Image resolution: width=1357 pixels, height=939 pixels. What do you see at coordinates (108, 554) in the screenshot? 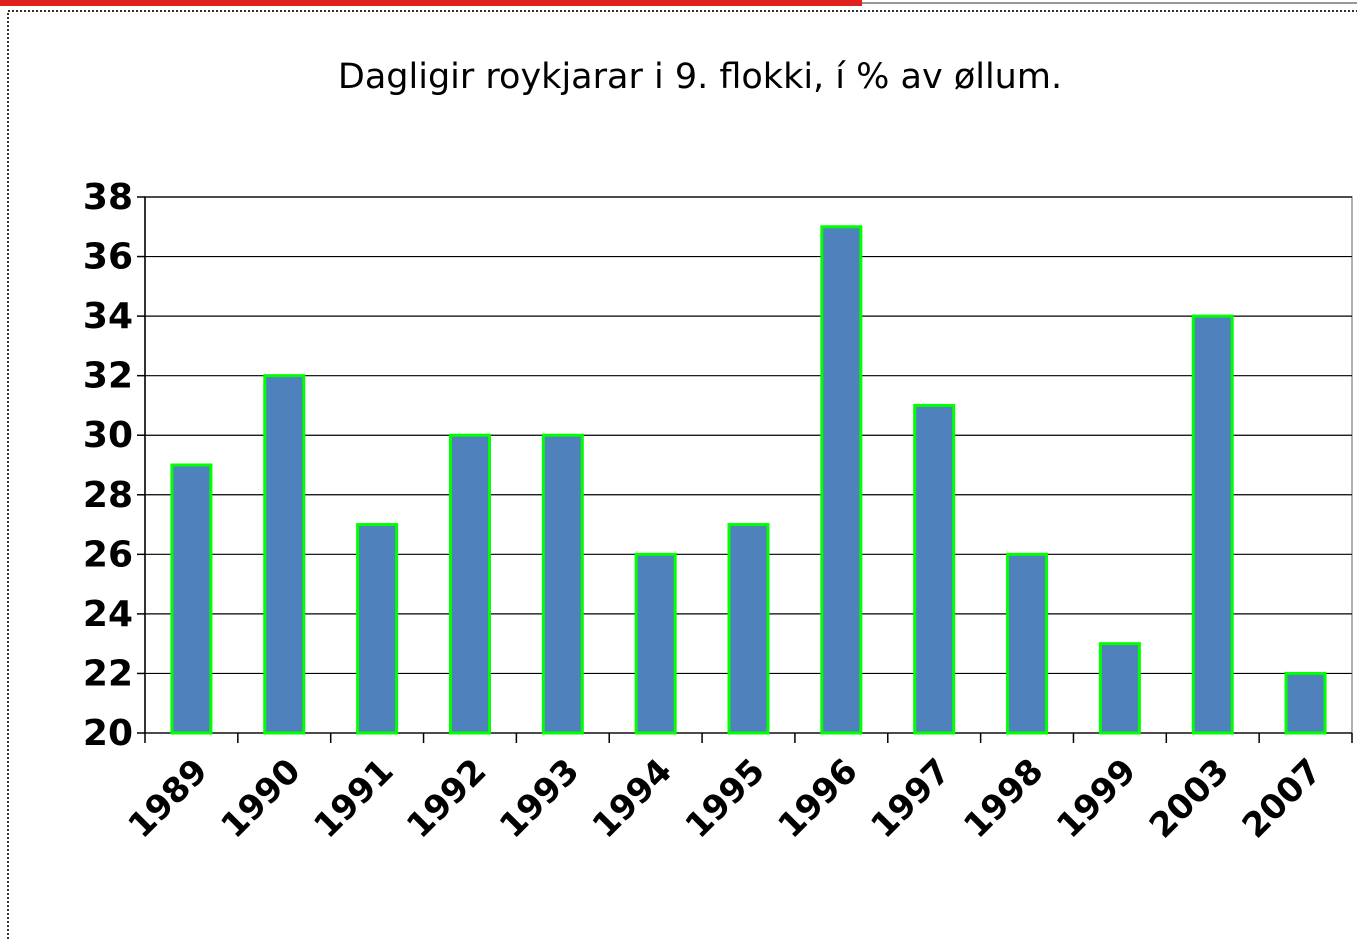
I see `y-tick-label: 26` at bounding box center [108, 554].